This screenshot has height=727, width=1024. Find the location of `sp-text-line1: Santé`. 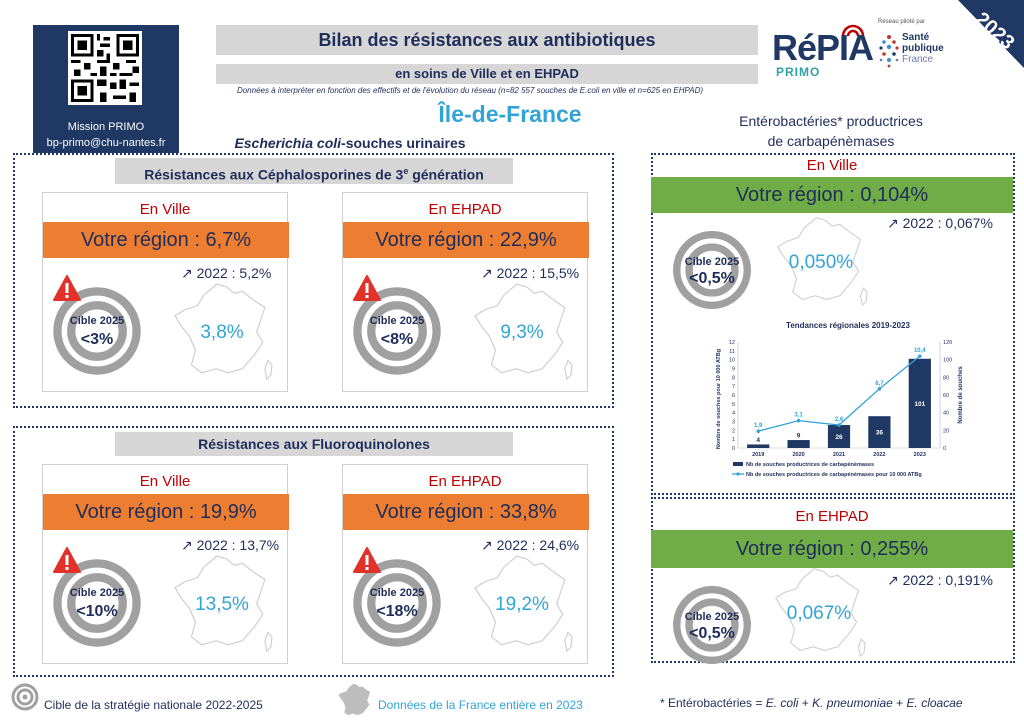

sp-text-line1: Santé is located at coordinates (916, 37).